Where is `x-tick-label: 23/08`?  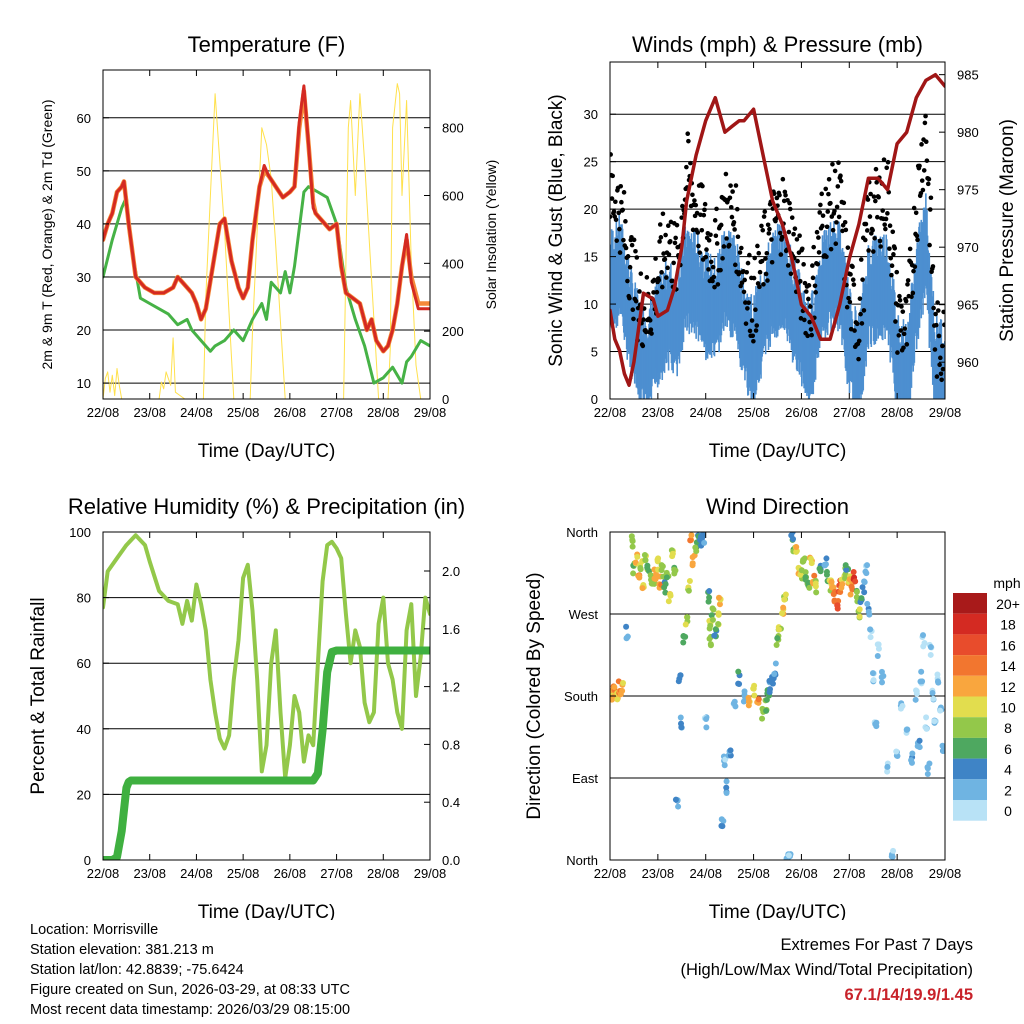 x-tick-label: 23/08 is located at coordinates (149, 412).